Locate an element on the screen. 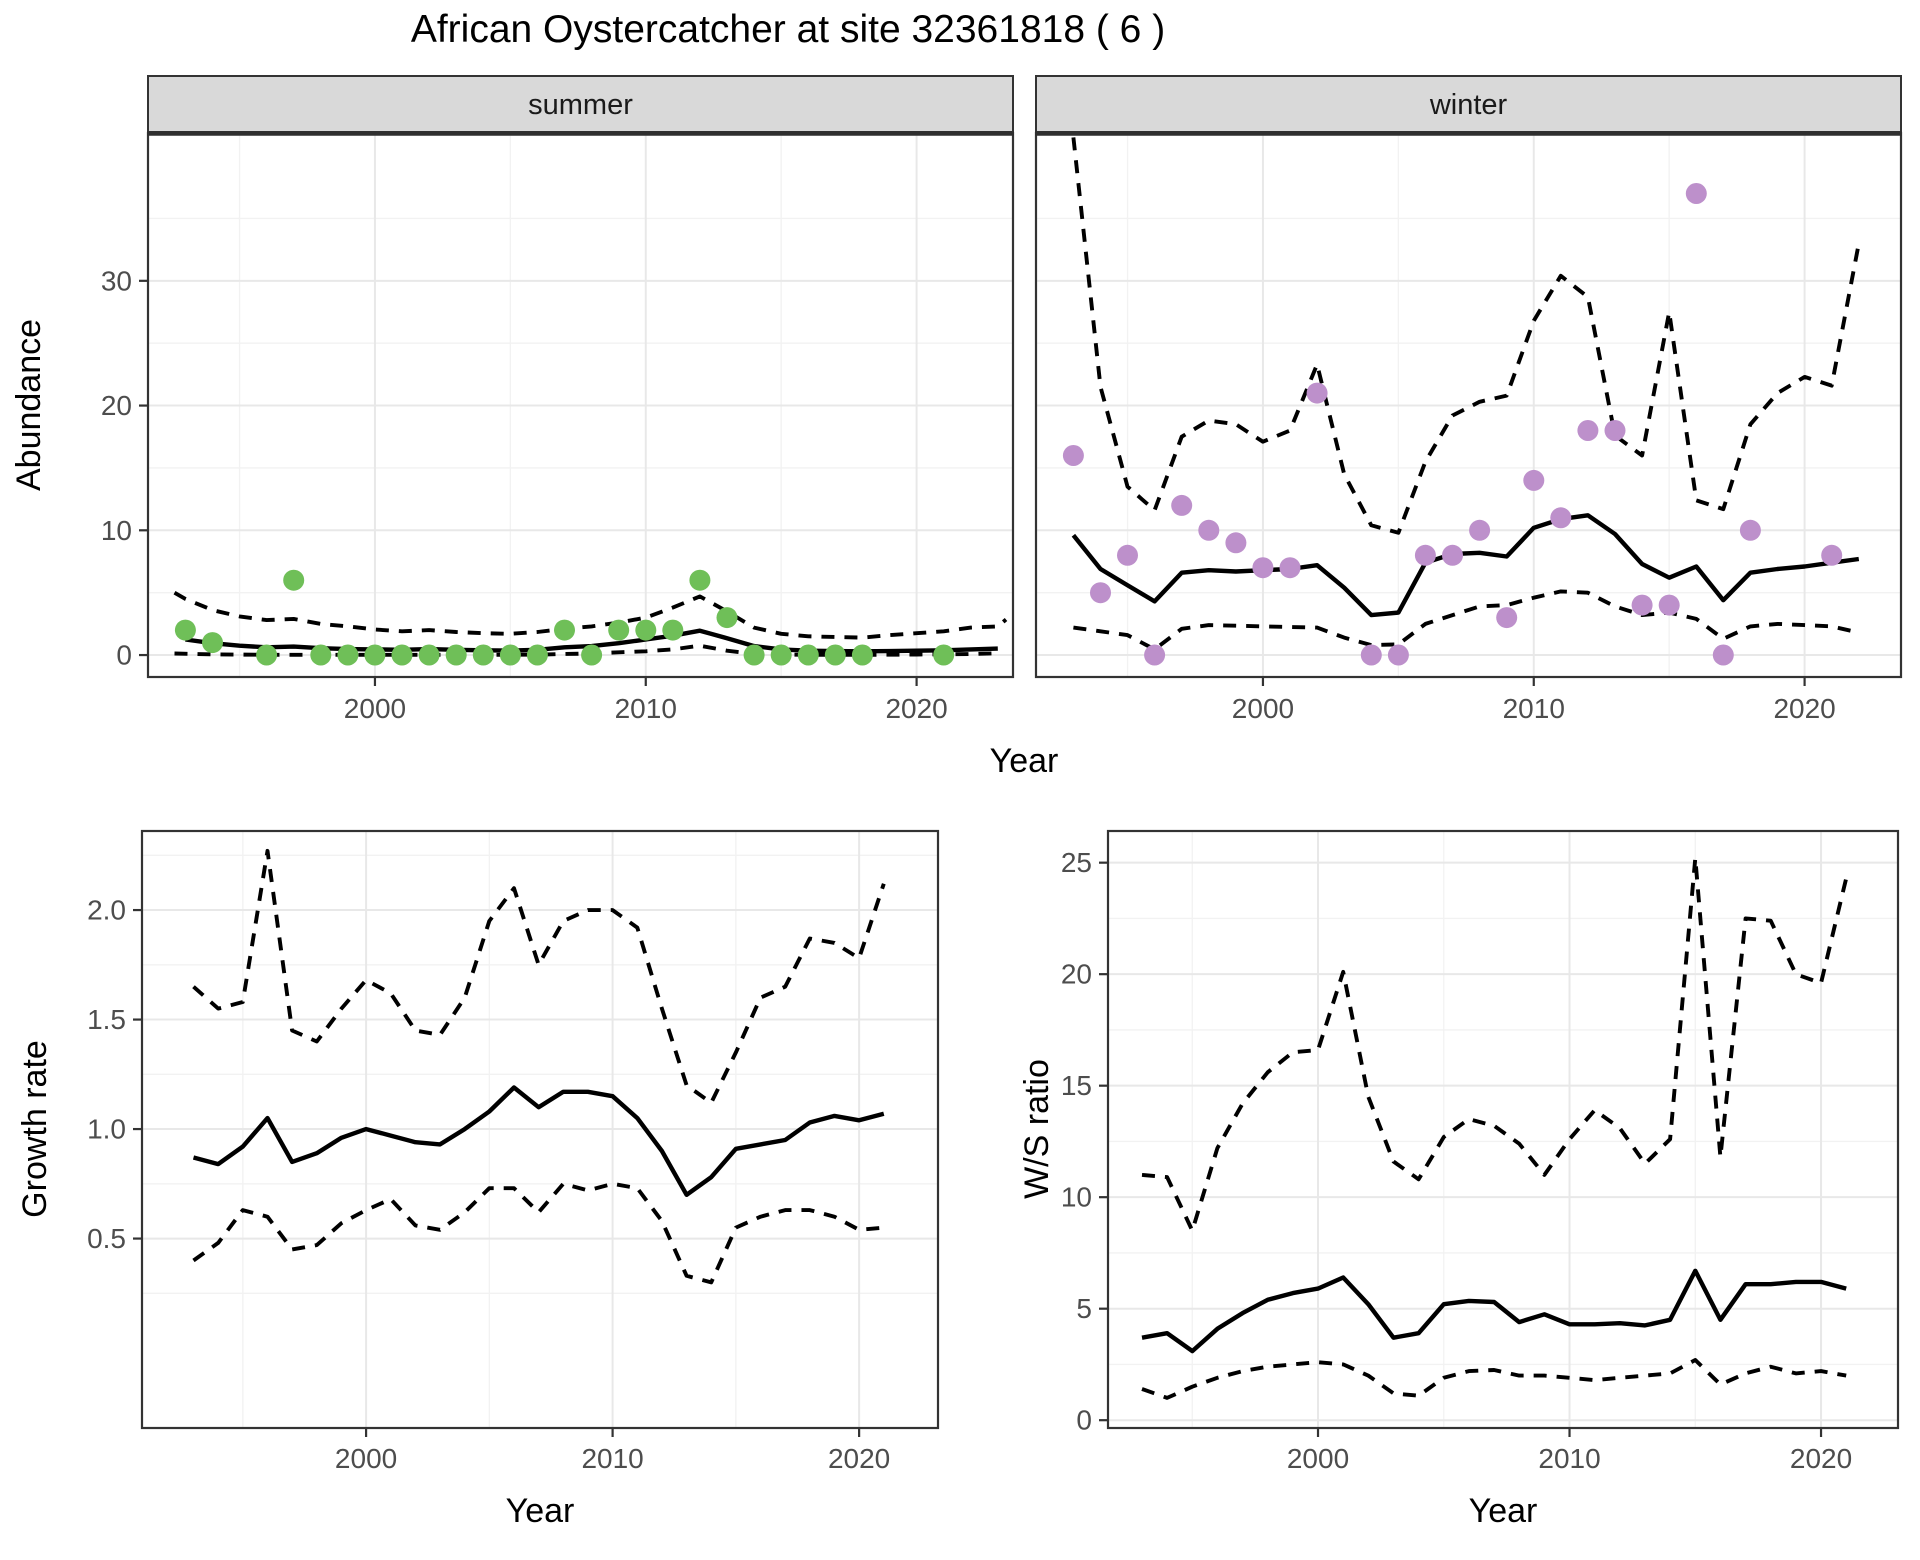 The width and height of the screenshot is (1920, 1560). facet-strip-summer is located at coordinates (580, 104).